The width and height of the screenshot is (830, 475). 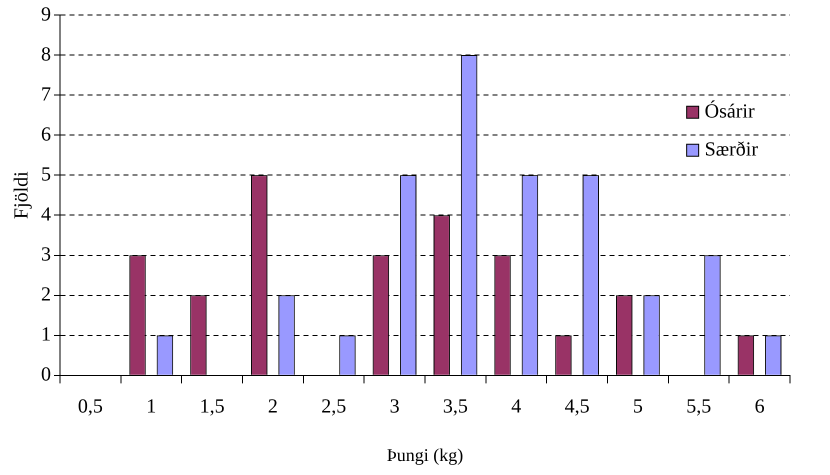 What do you see at coordinates (21, 195) in the screenshot?
I see `y-axis-title: Fjöldi` at bounding box center [21, 195].